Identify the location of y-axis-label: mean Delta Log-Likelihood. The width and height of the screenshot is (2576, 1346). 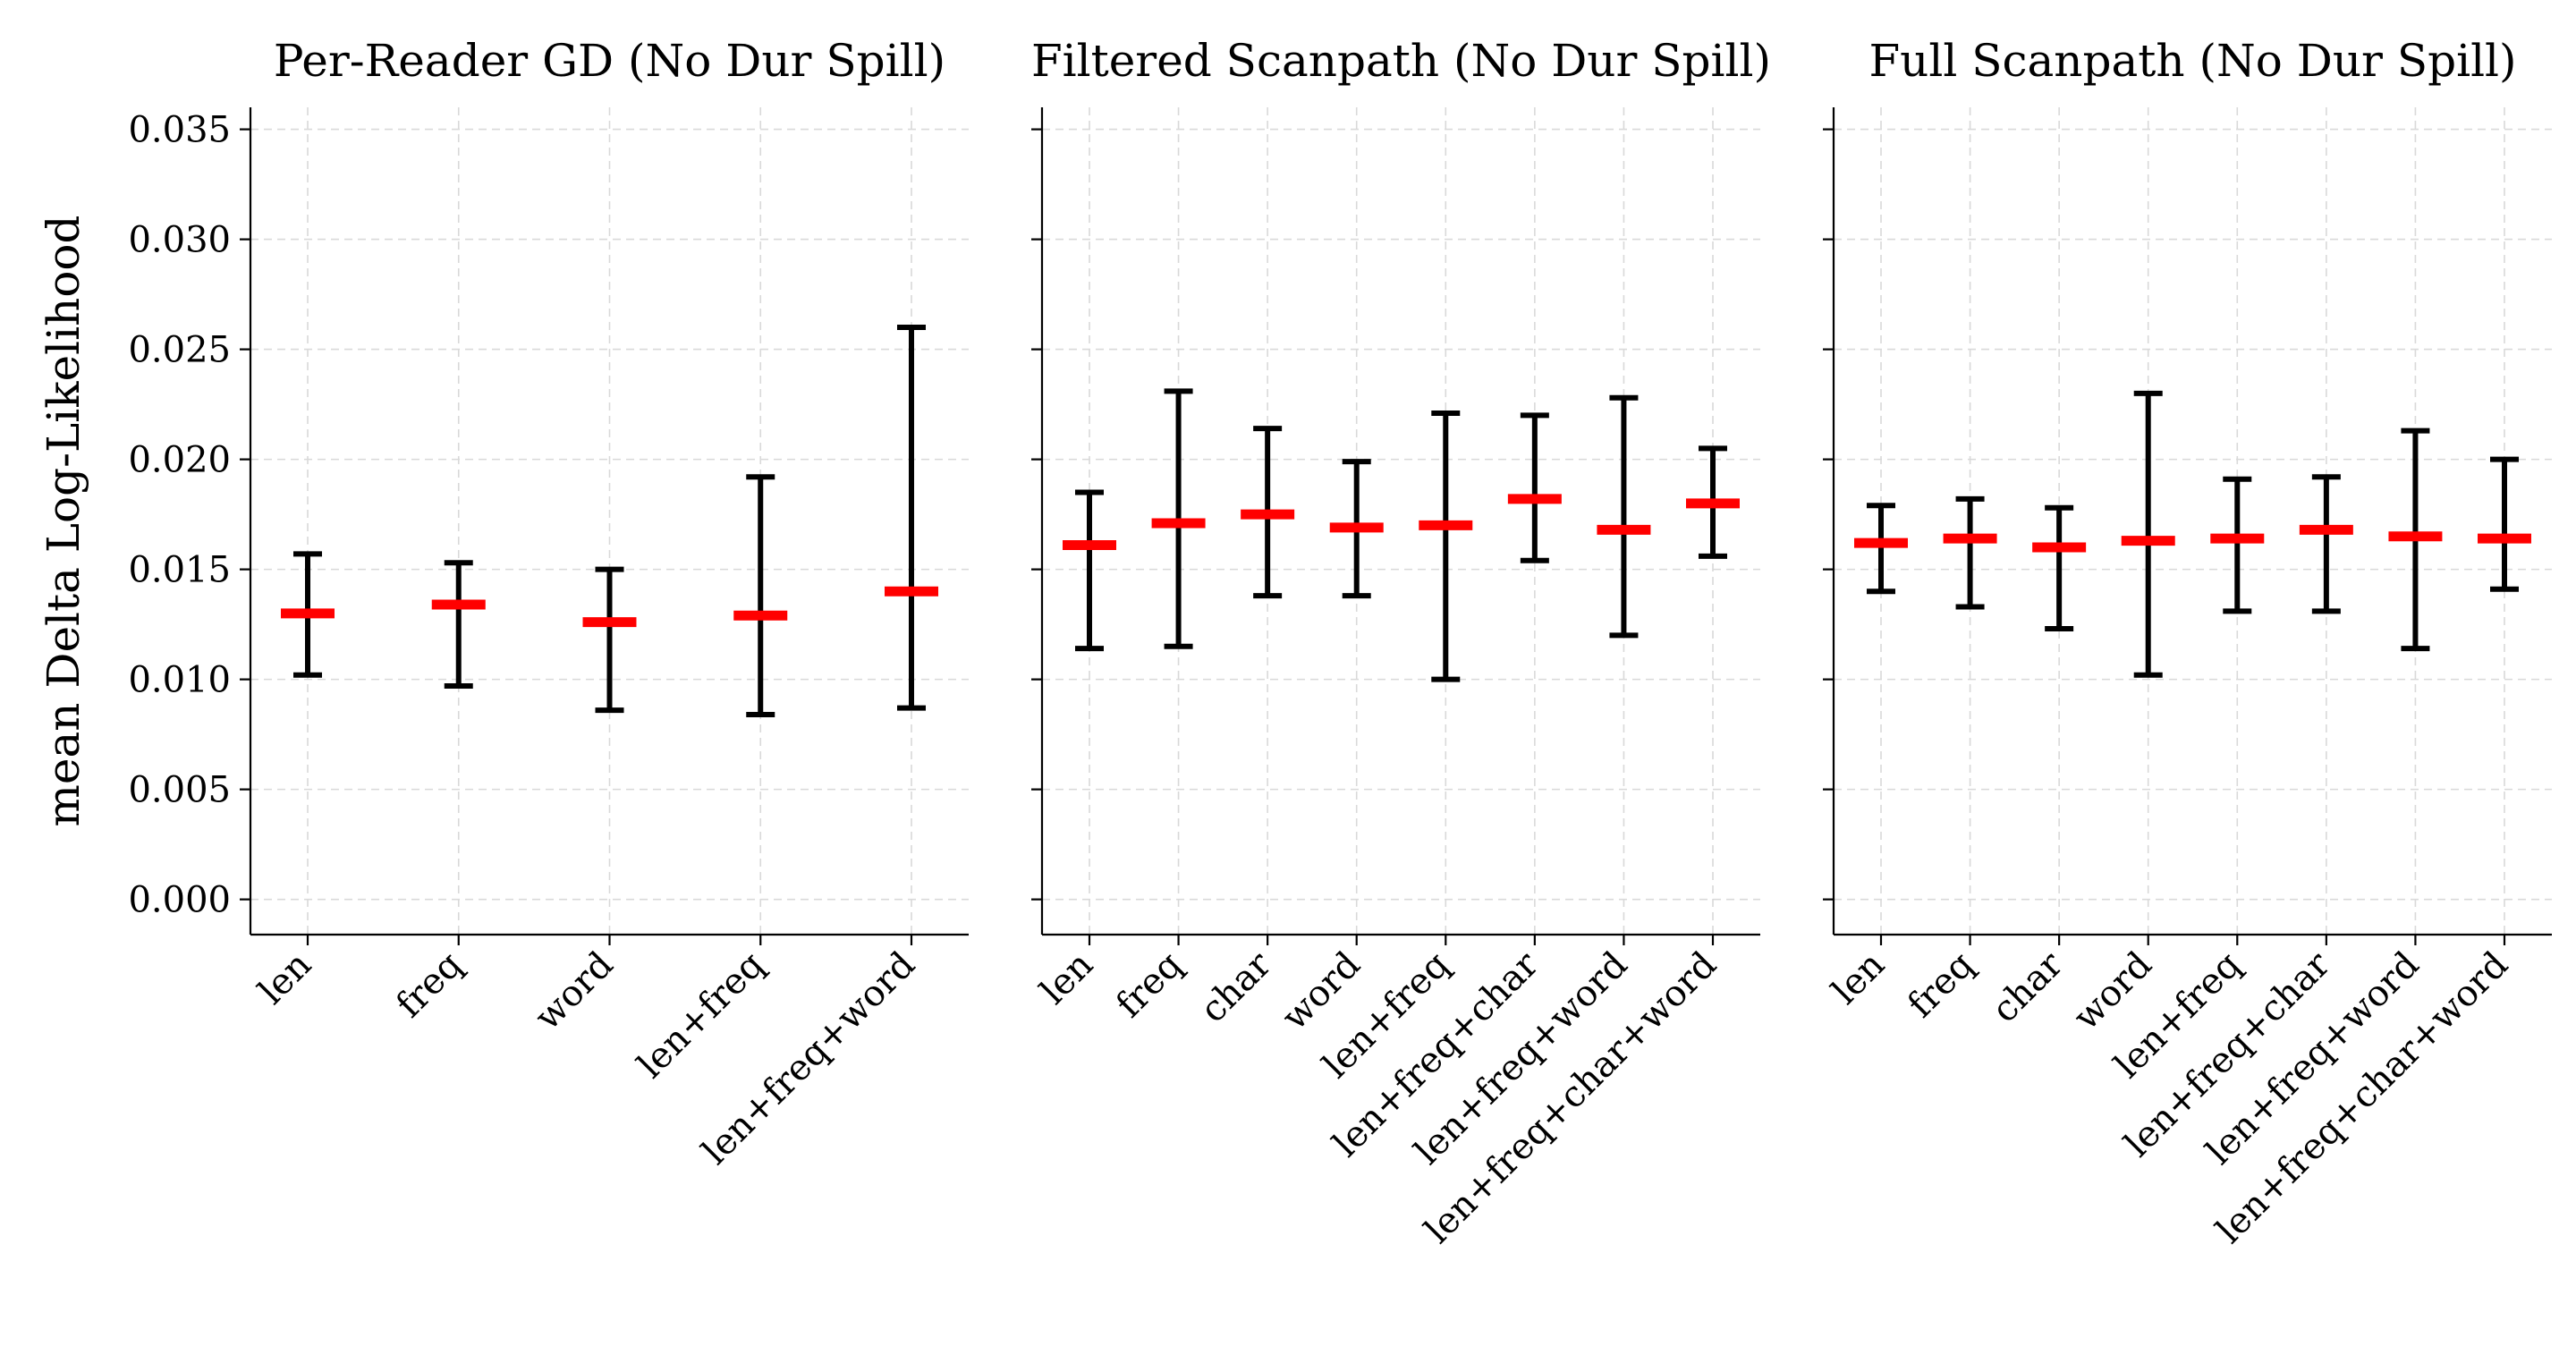
(63, 520).